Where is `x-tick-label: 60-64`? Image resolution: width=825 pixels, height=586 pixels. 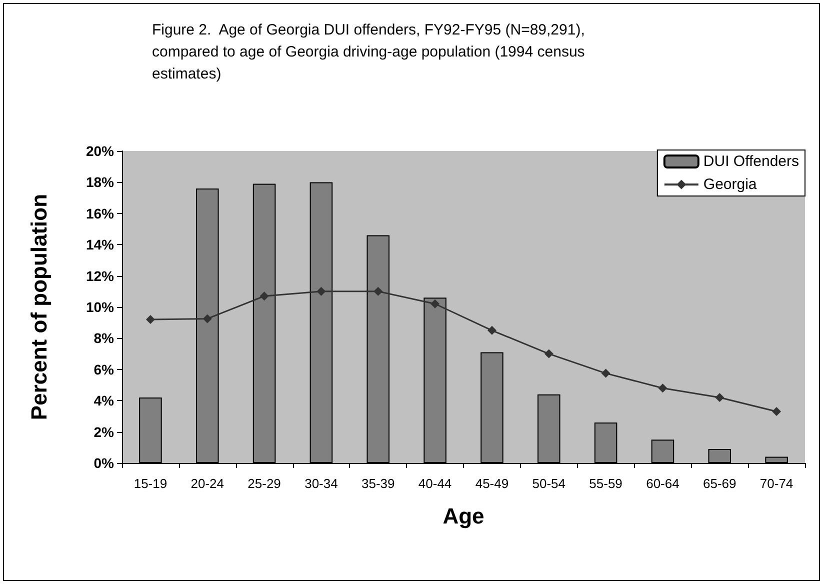 x-tick-label: 60-64 is located at coordinates (663, 483).